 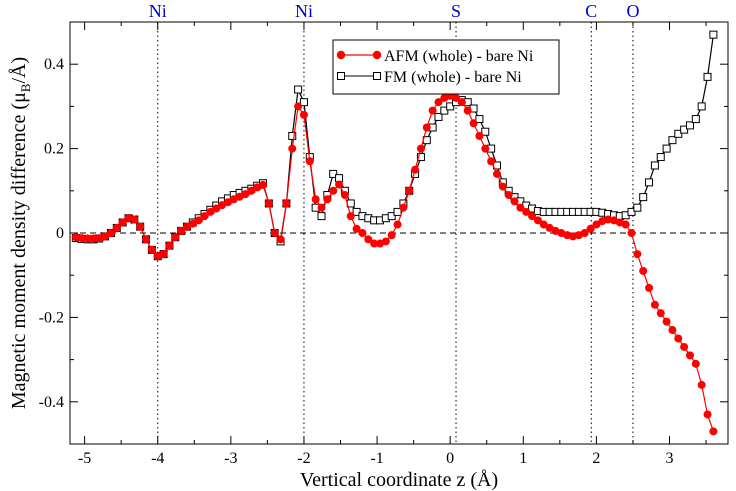 What do you see at coordinates (51, 402) in the screenshot?
I see `y-tick-label: -0.4` at bounding box center [51, 402].